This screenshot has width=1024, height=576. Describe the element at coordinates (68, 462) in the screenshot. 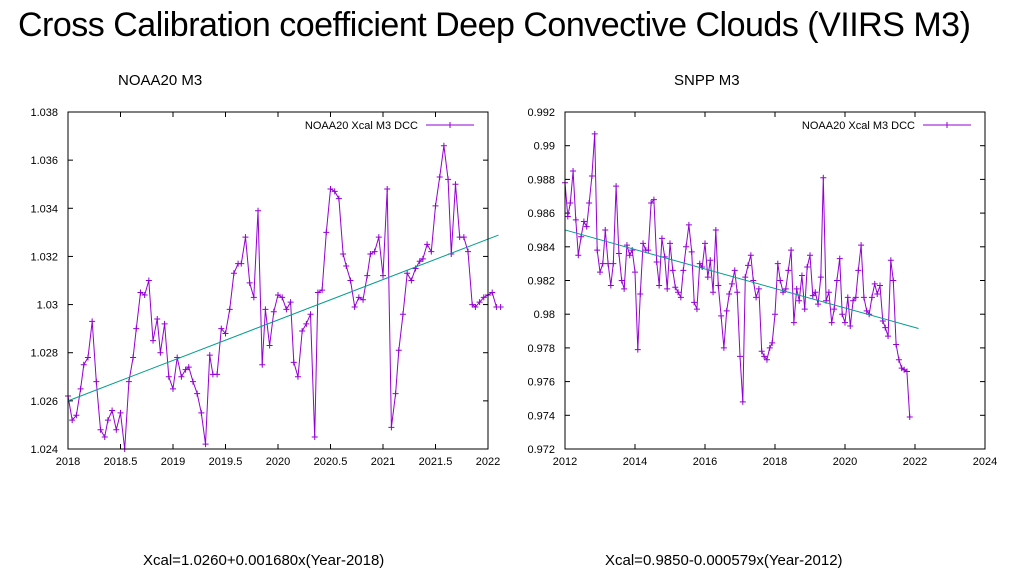

I see `x-tick-label: 2018` at that location.